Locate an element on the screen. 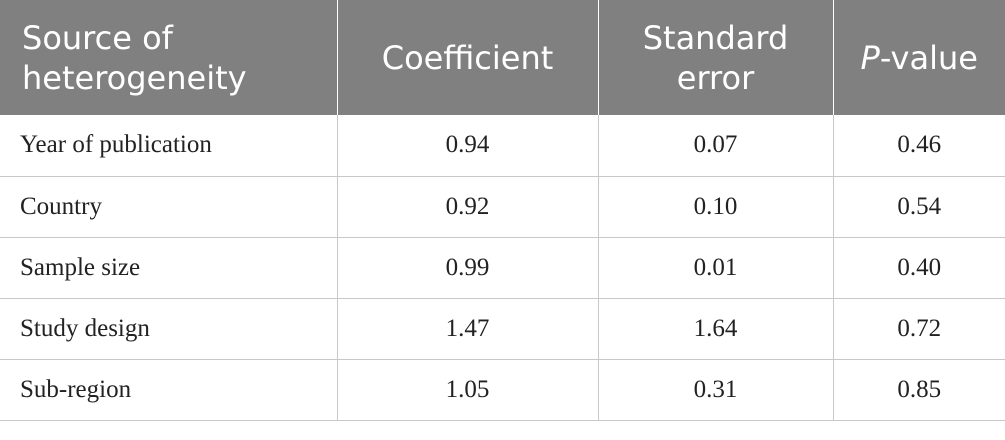 The height and width of the screenshot is (440, 1005). row-label: Country is located at coordinates (169, 207).